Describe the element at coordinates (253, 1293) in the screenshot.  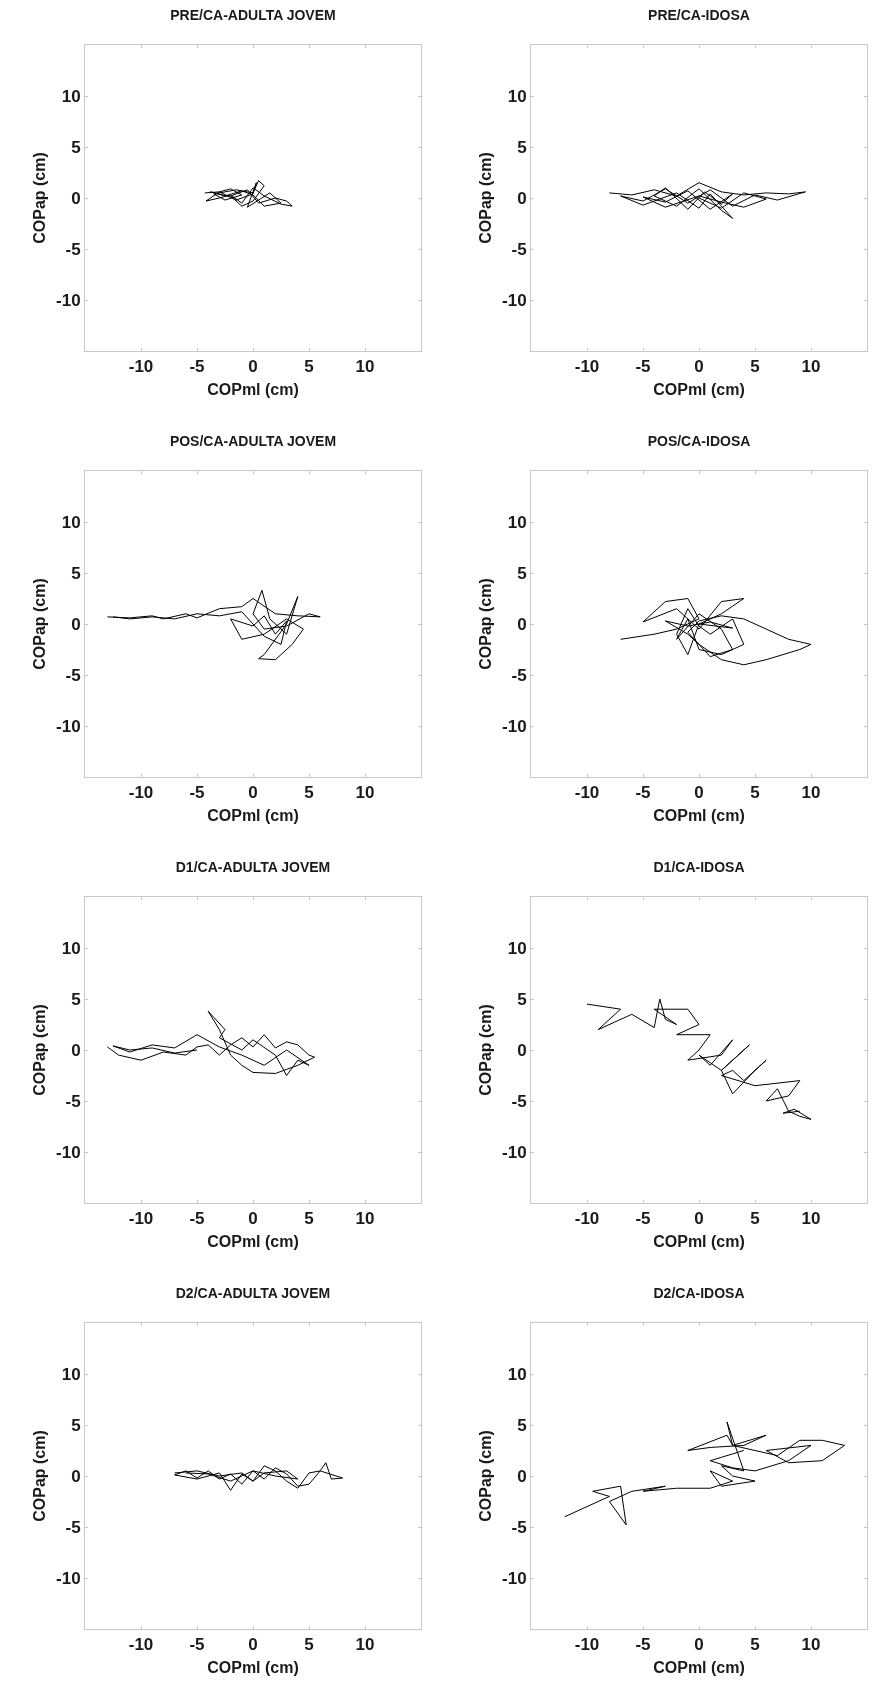
I see `chart-title: D2/CA-ADULTA JOVEM` at that location.